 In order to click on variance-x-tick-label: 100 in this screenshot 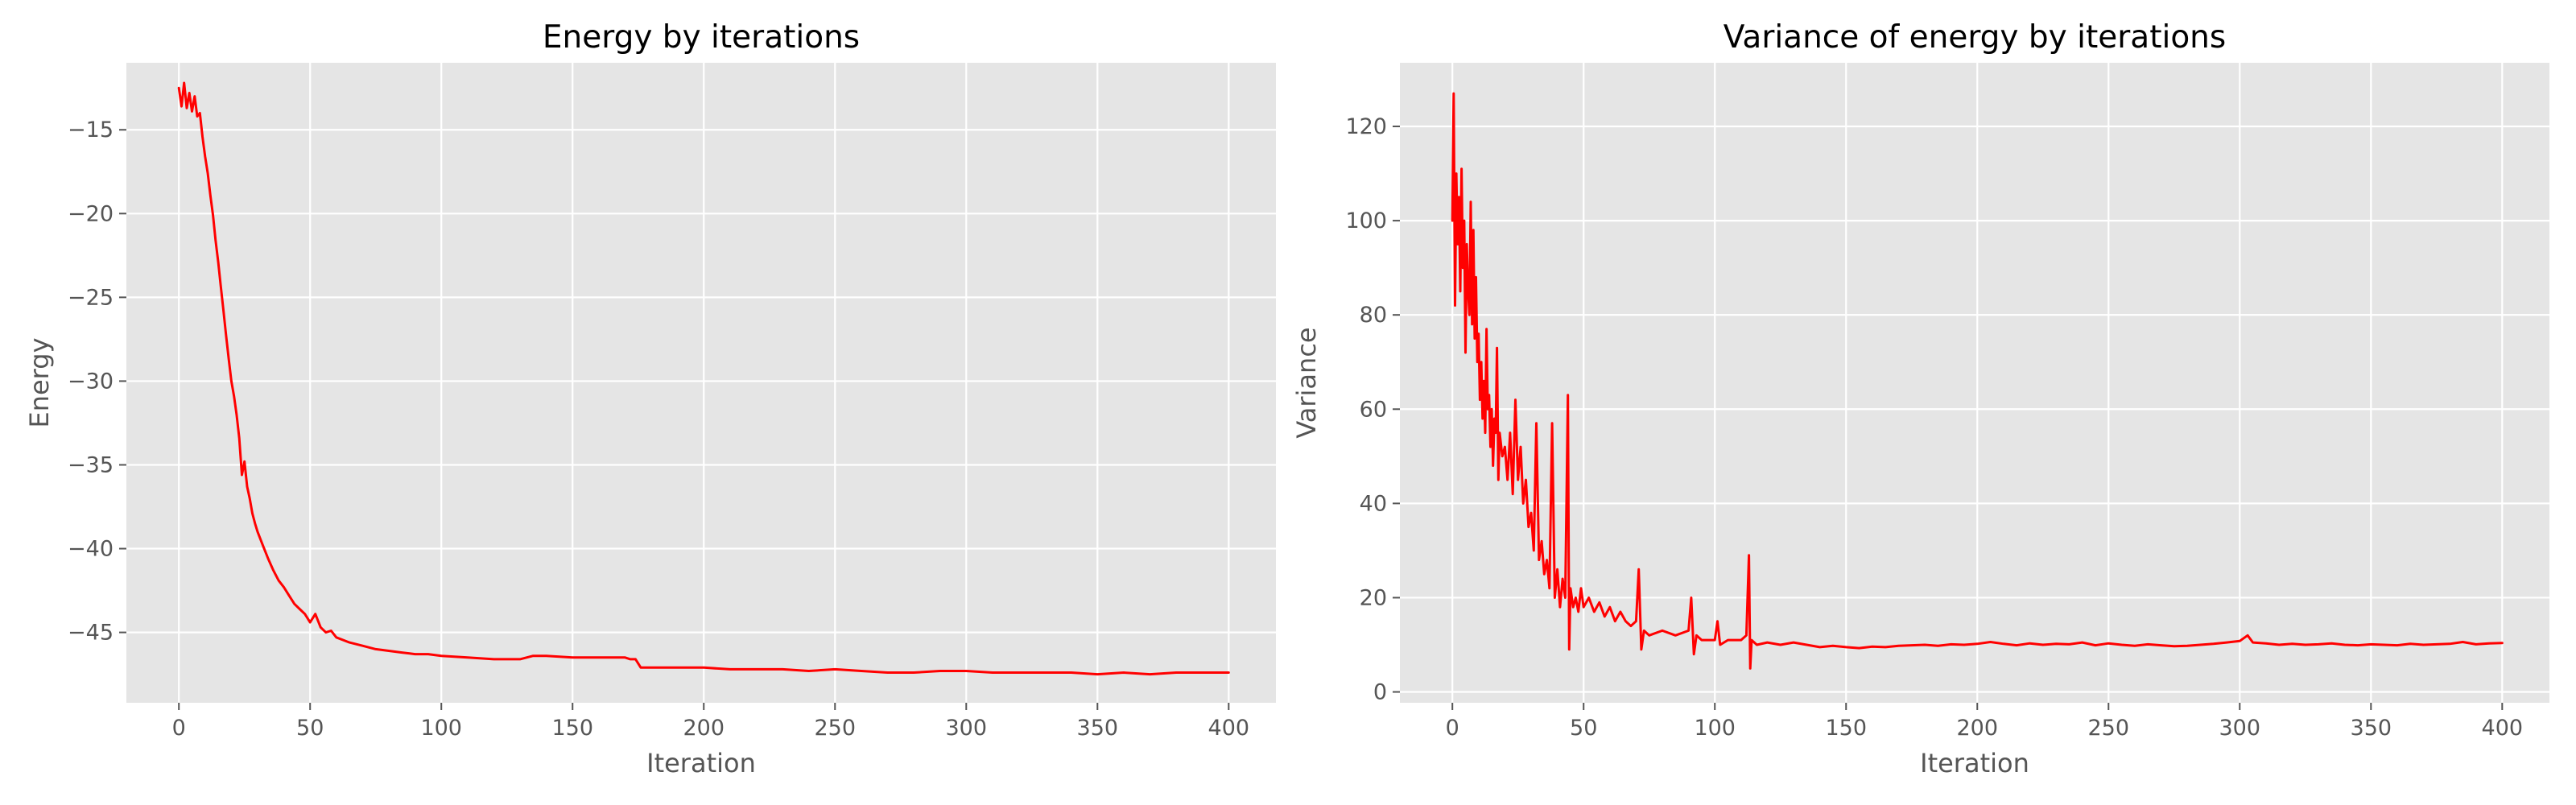, I will do `click(1715, 728)`.